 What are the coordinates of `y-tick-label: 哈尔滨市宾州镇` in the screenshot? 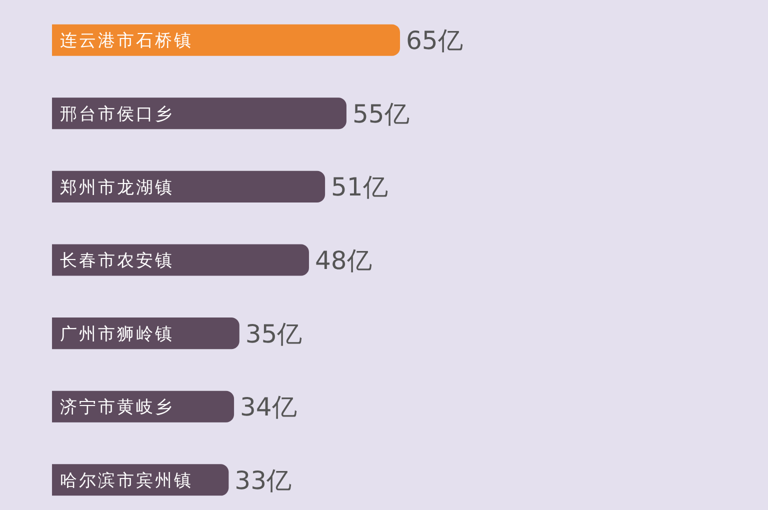 It's located at (126, 481).